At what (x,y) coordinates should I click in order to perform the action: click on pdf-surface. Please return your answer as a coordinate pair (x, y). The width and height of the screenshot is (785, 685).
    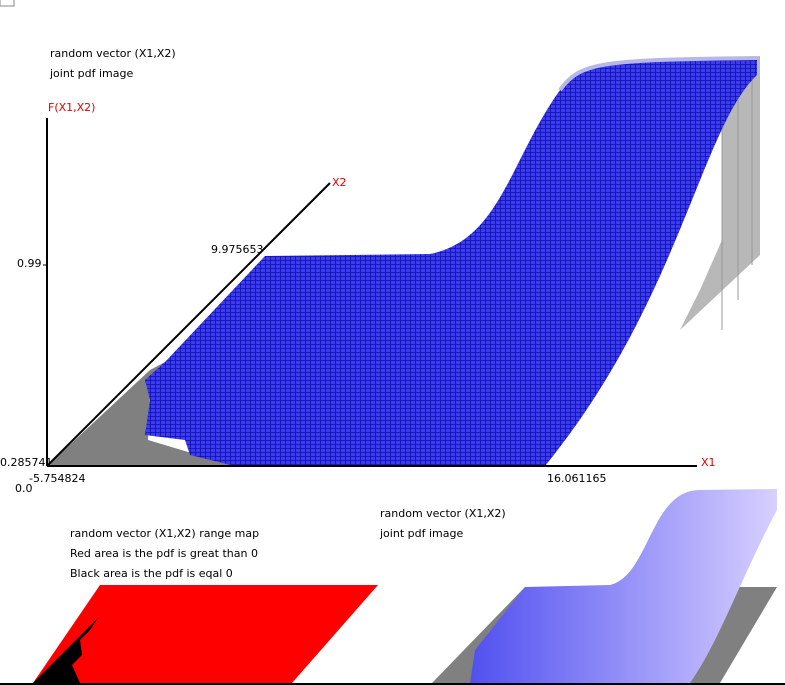
    Looking at the image, I should click on (623, 586).